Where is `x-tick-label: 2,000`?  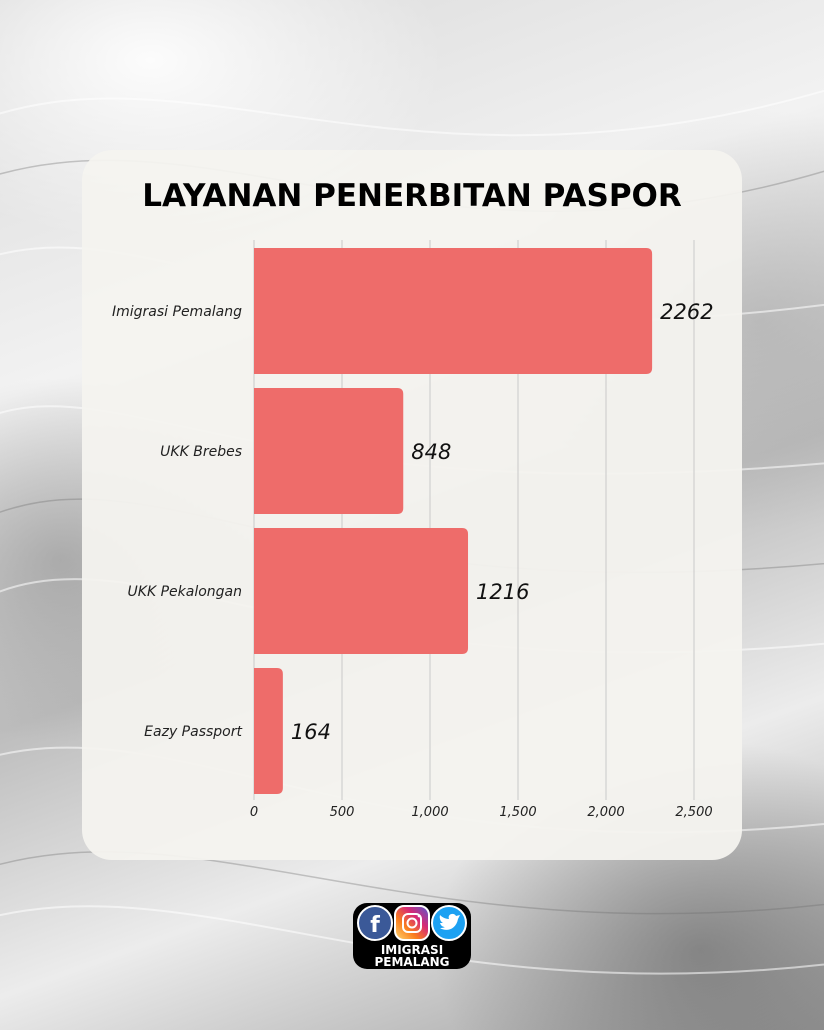 x-tick-label: 2,000 is located at coordinates (605, 812).